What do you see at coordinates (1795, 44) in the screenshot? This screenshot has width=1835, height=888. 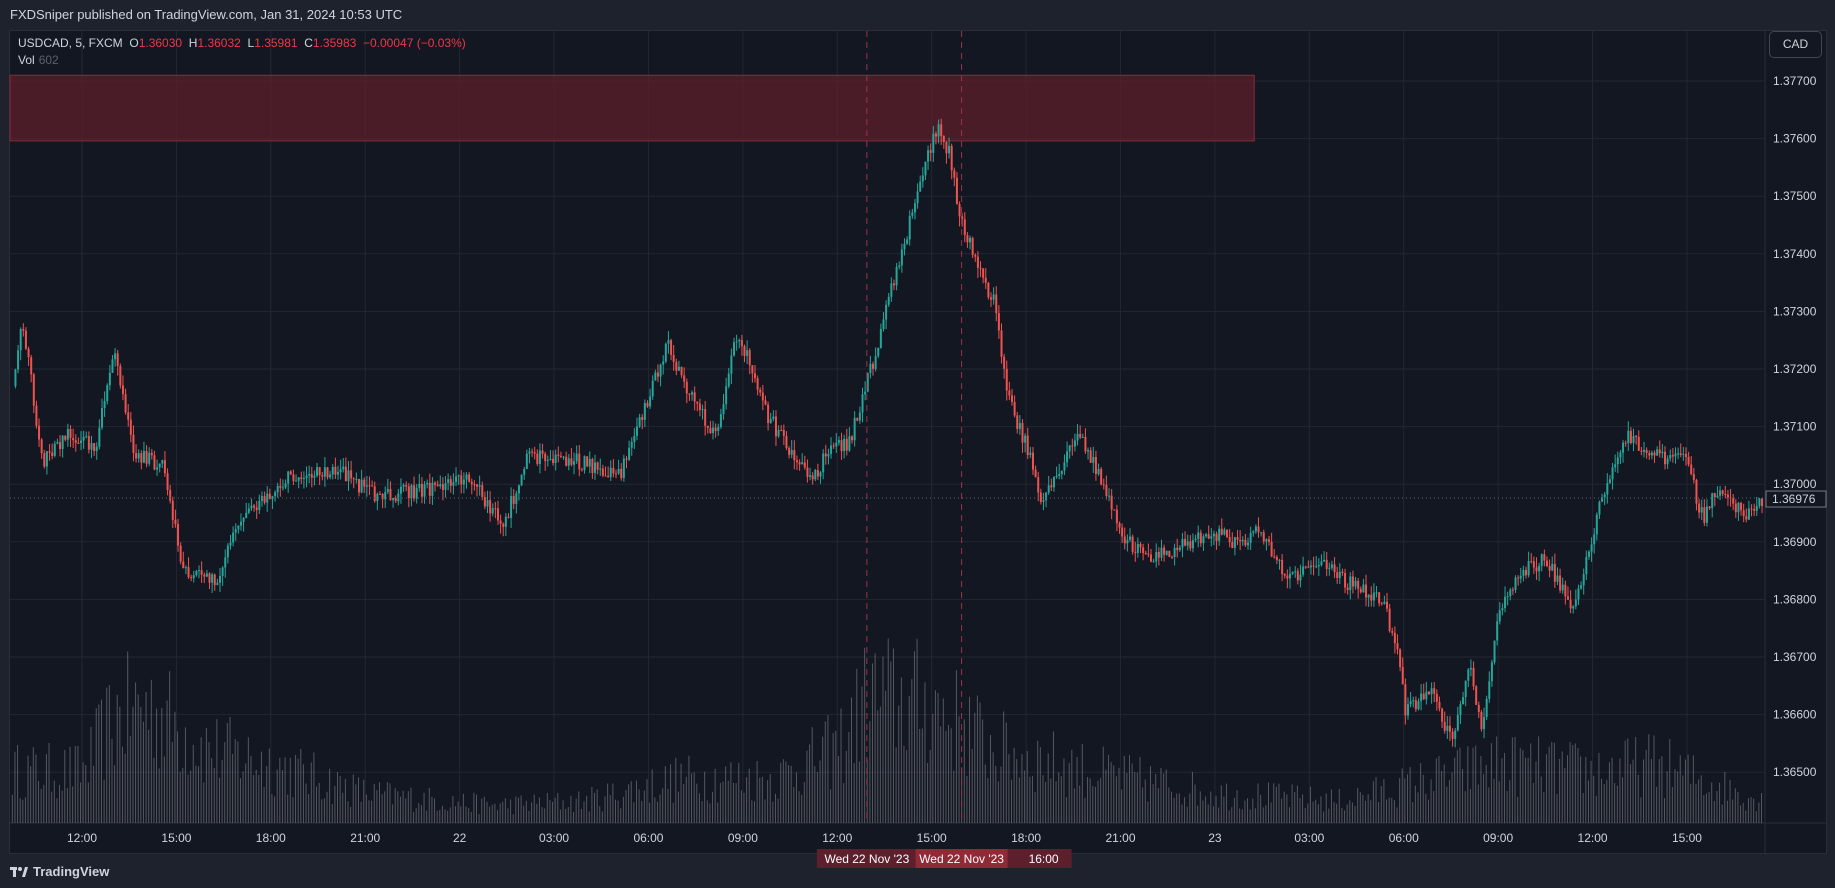 I see `currency-button: CAD` at bounding box center [1795, 44].